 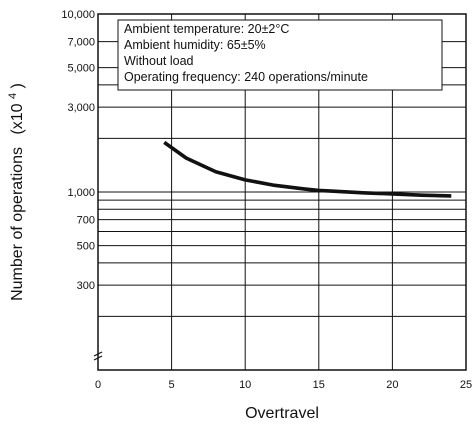 What do you see at coordinates (86, 247) in the screenshot?
I see `y-tick-label: 500` at bounding box center [86, 247].